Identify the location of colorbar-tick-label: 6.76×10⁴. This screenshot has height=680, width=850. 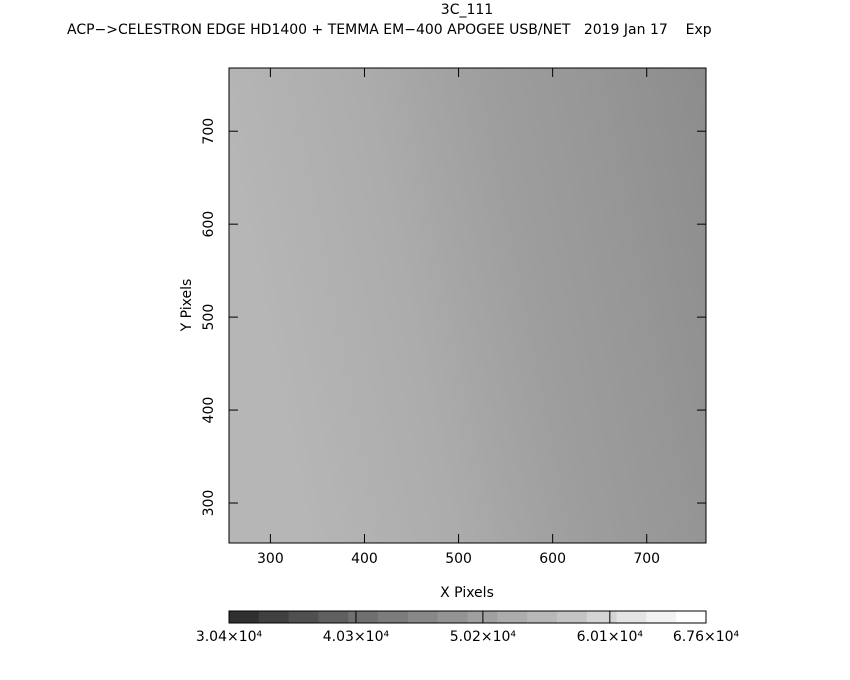
(706, 637).